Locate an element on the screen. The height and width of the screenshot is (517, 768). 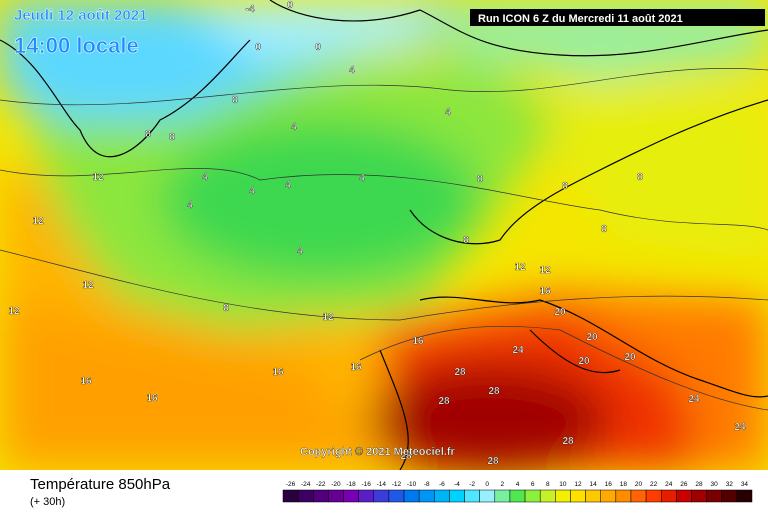
legend-tick-label: 24 is located at coordinates (669, 484).